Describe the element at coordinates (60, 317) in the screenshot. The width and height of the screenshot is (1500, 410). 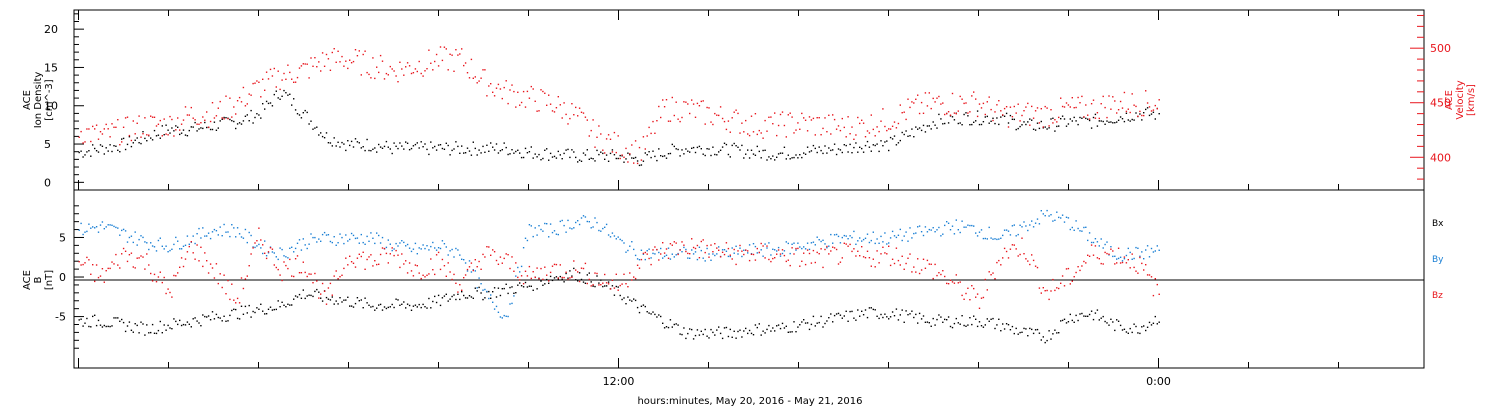
I see `b-tick-label: -5` at that location.